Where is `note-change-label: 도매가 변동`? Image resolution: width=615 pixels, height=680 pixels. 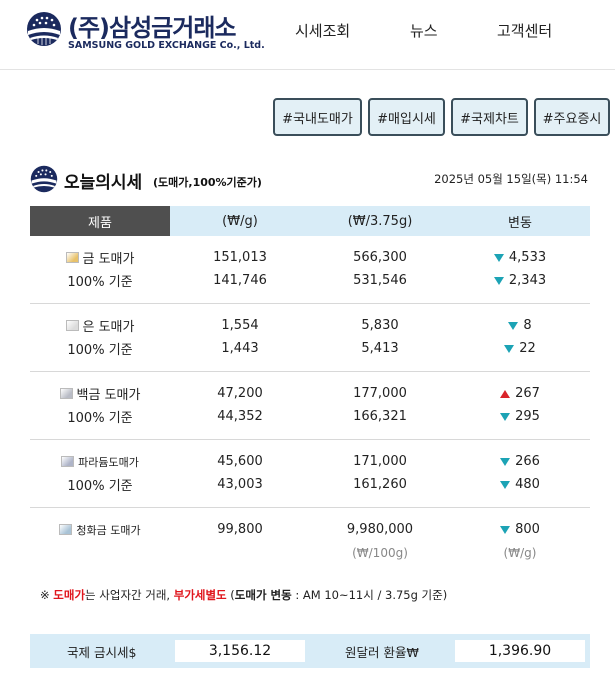
note-change-label: 도매가 변동 is located at coordinates (263, 595).